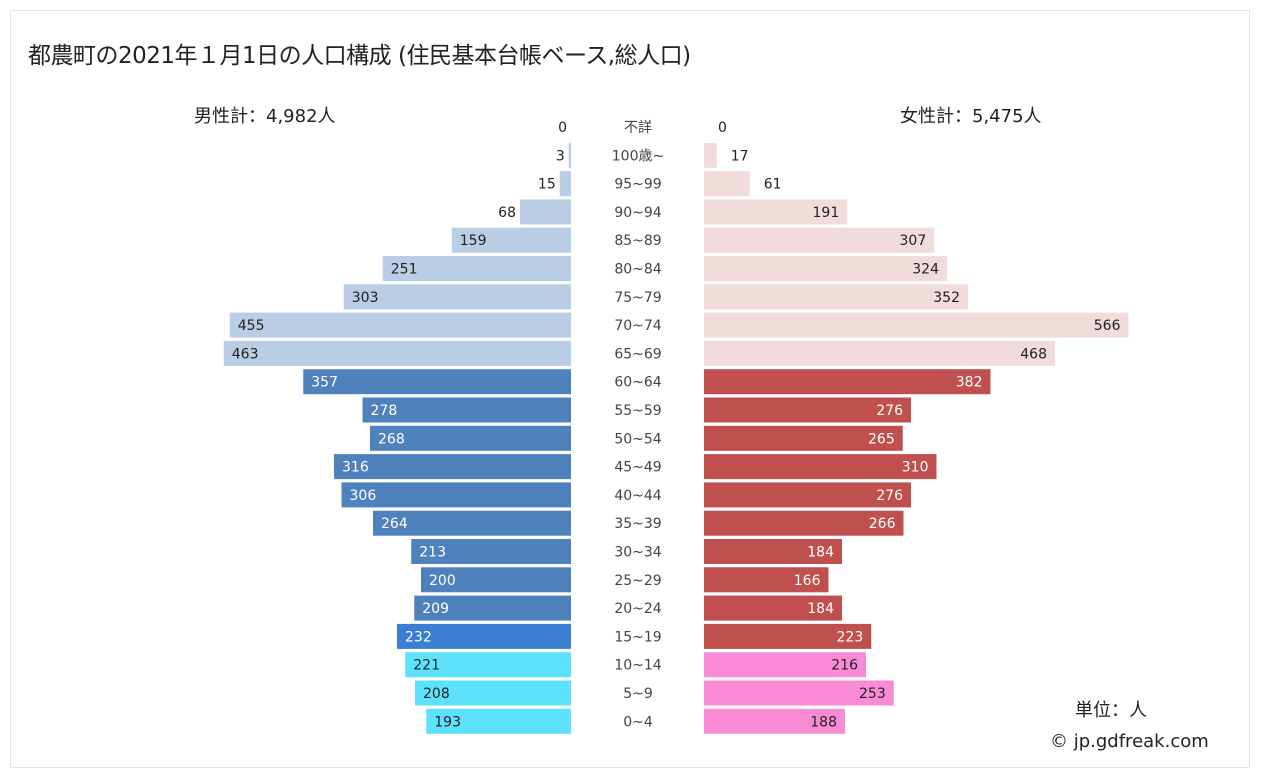 The width and height of the screenshot is (1262, 782). Describe the element at coordinates (773, 185) in the screenshot. I see `female-value-label: 61` at that location.